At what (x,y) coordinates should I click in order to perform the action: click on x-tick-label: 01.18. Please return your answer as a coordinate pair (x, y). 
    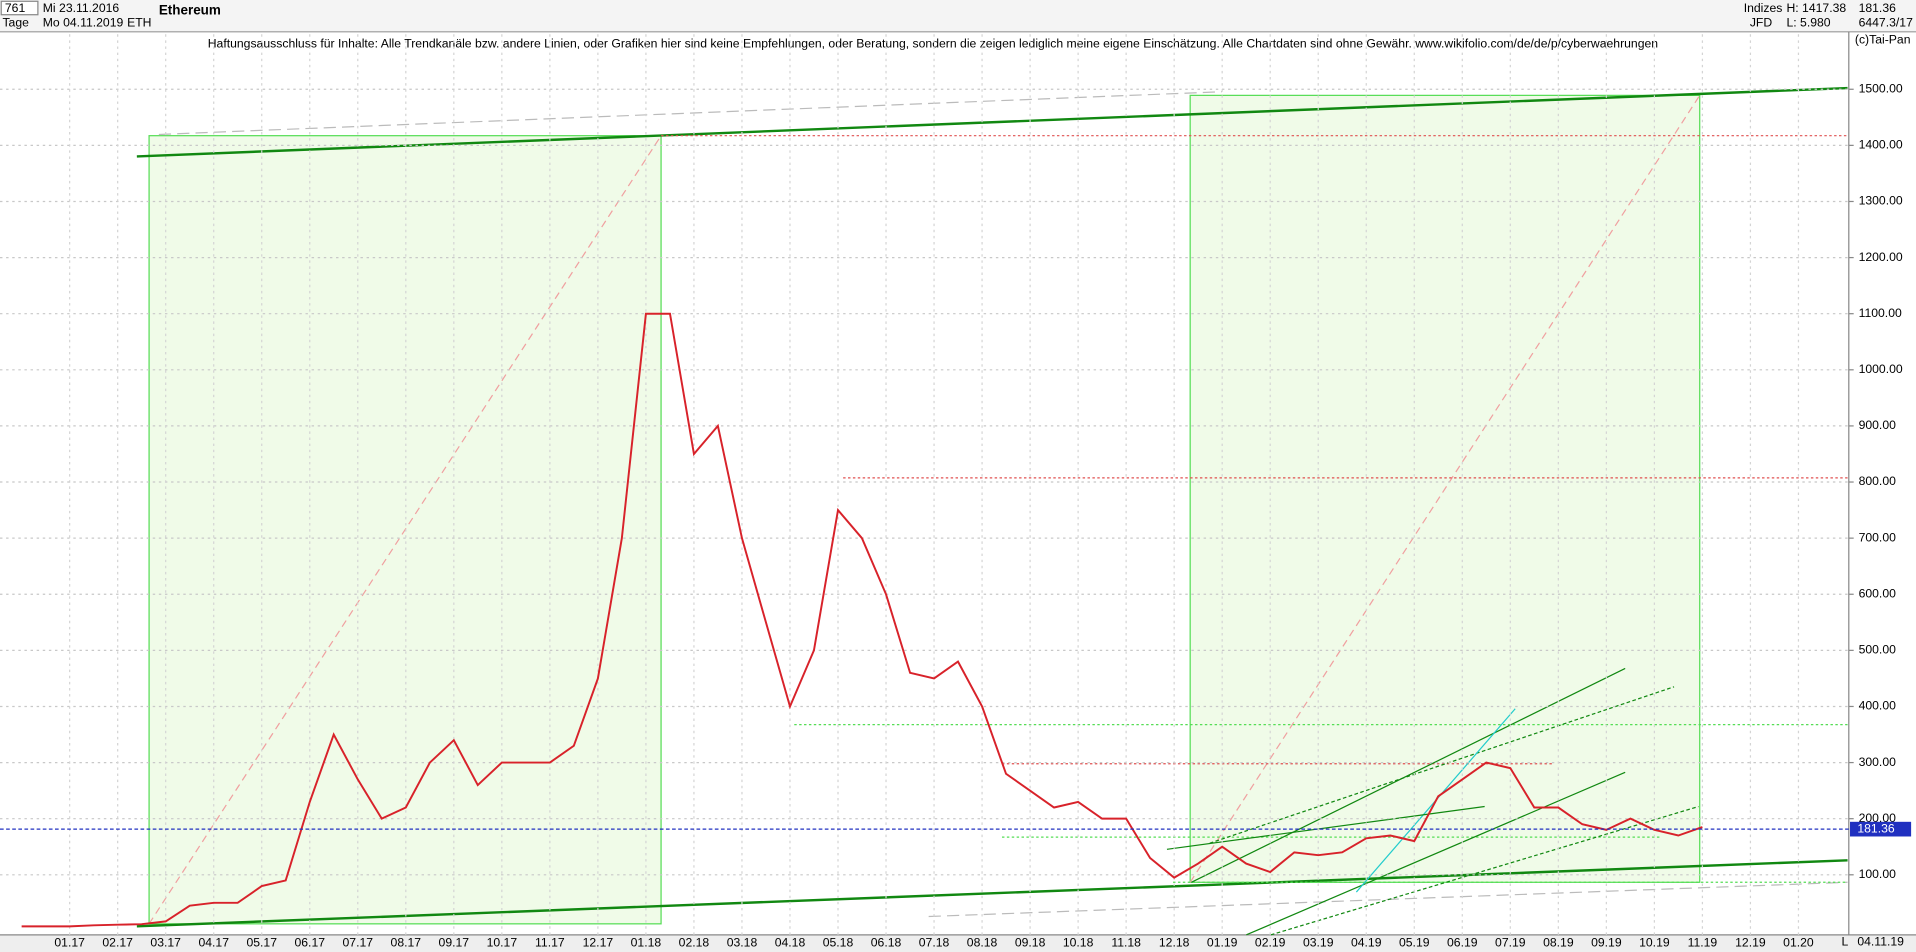
    Looking at the image, I should click on (646, 943).